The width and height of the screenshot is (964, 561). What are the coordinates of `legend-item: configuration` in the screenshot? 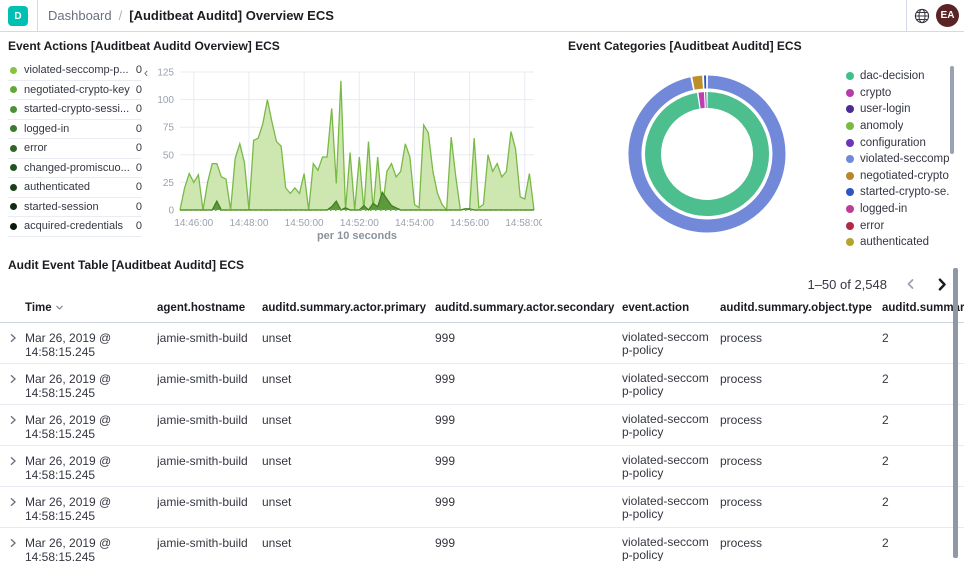 It's located at (898, 142).